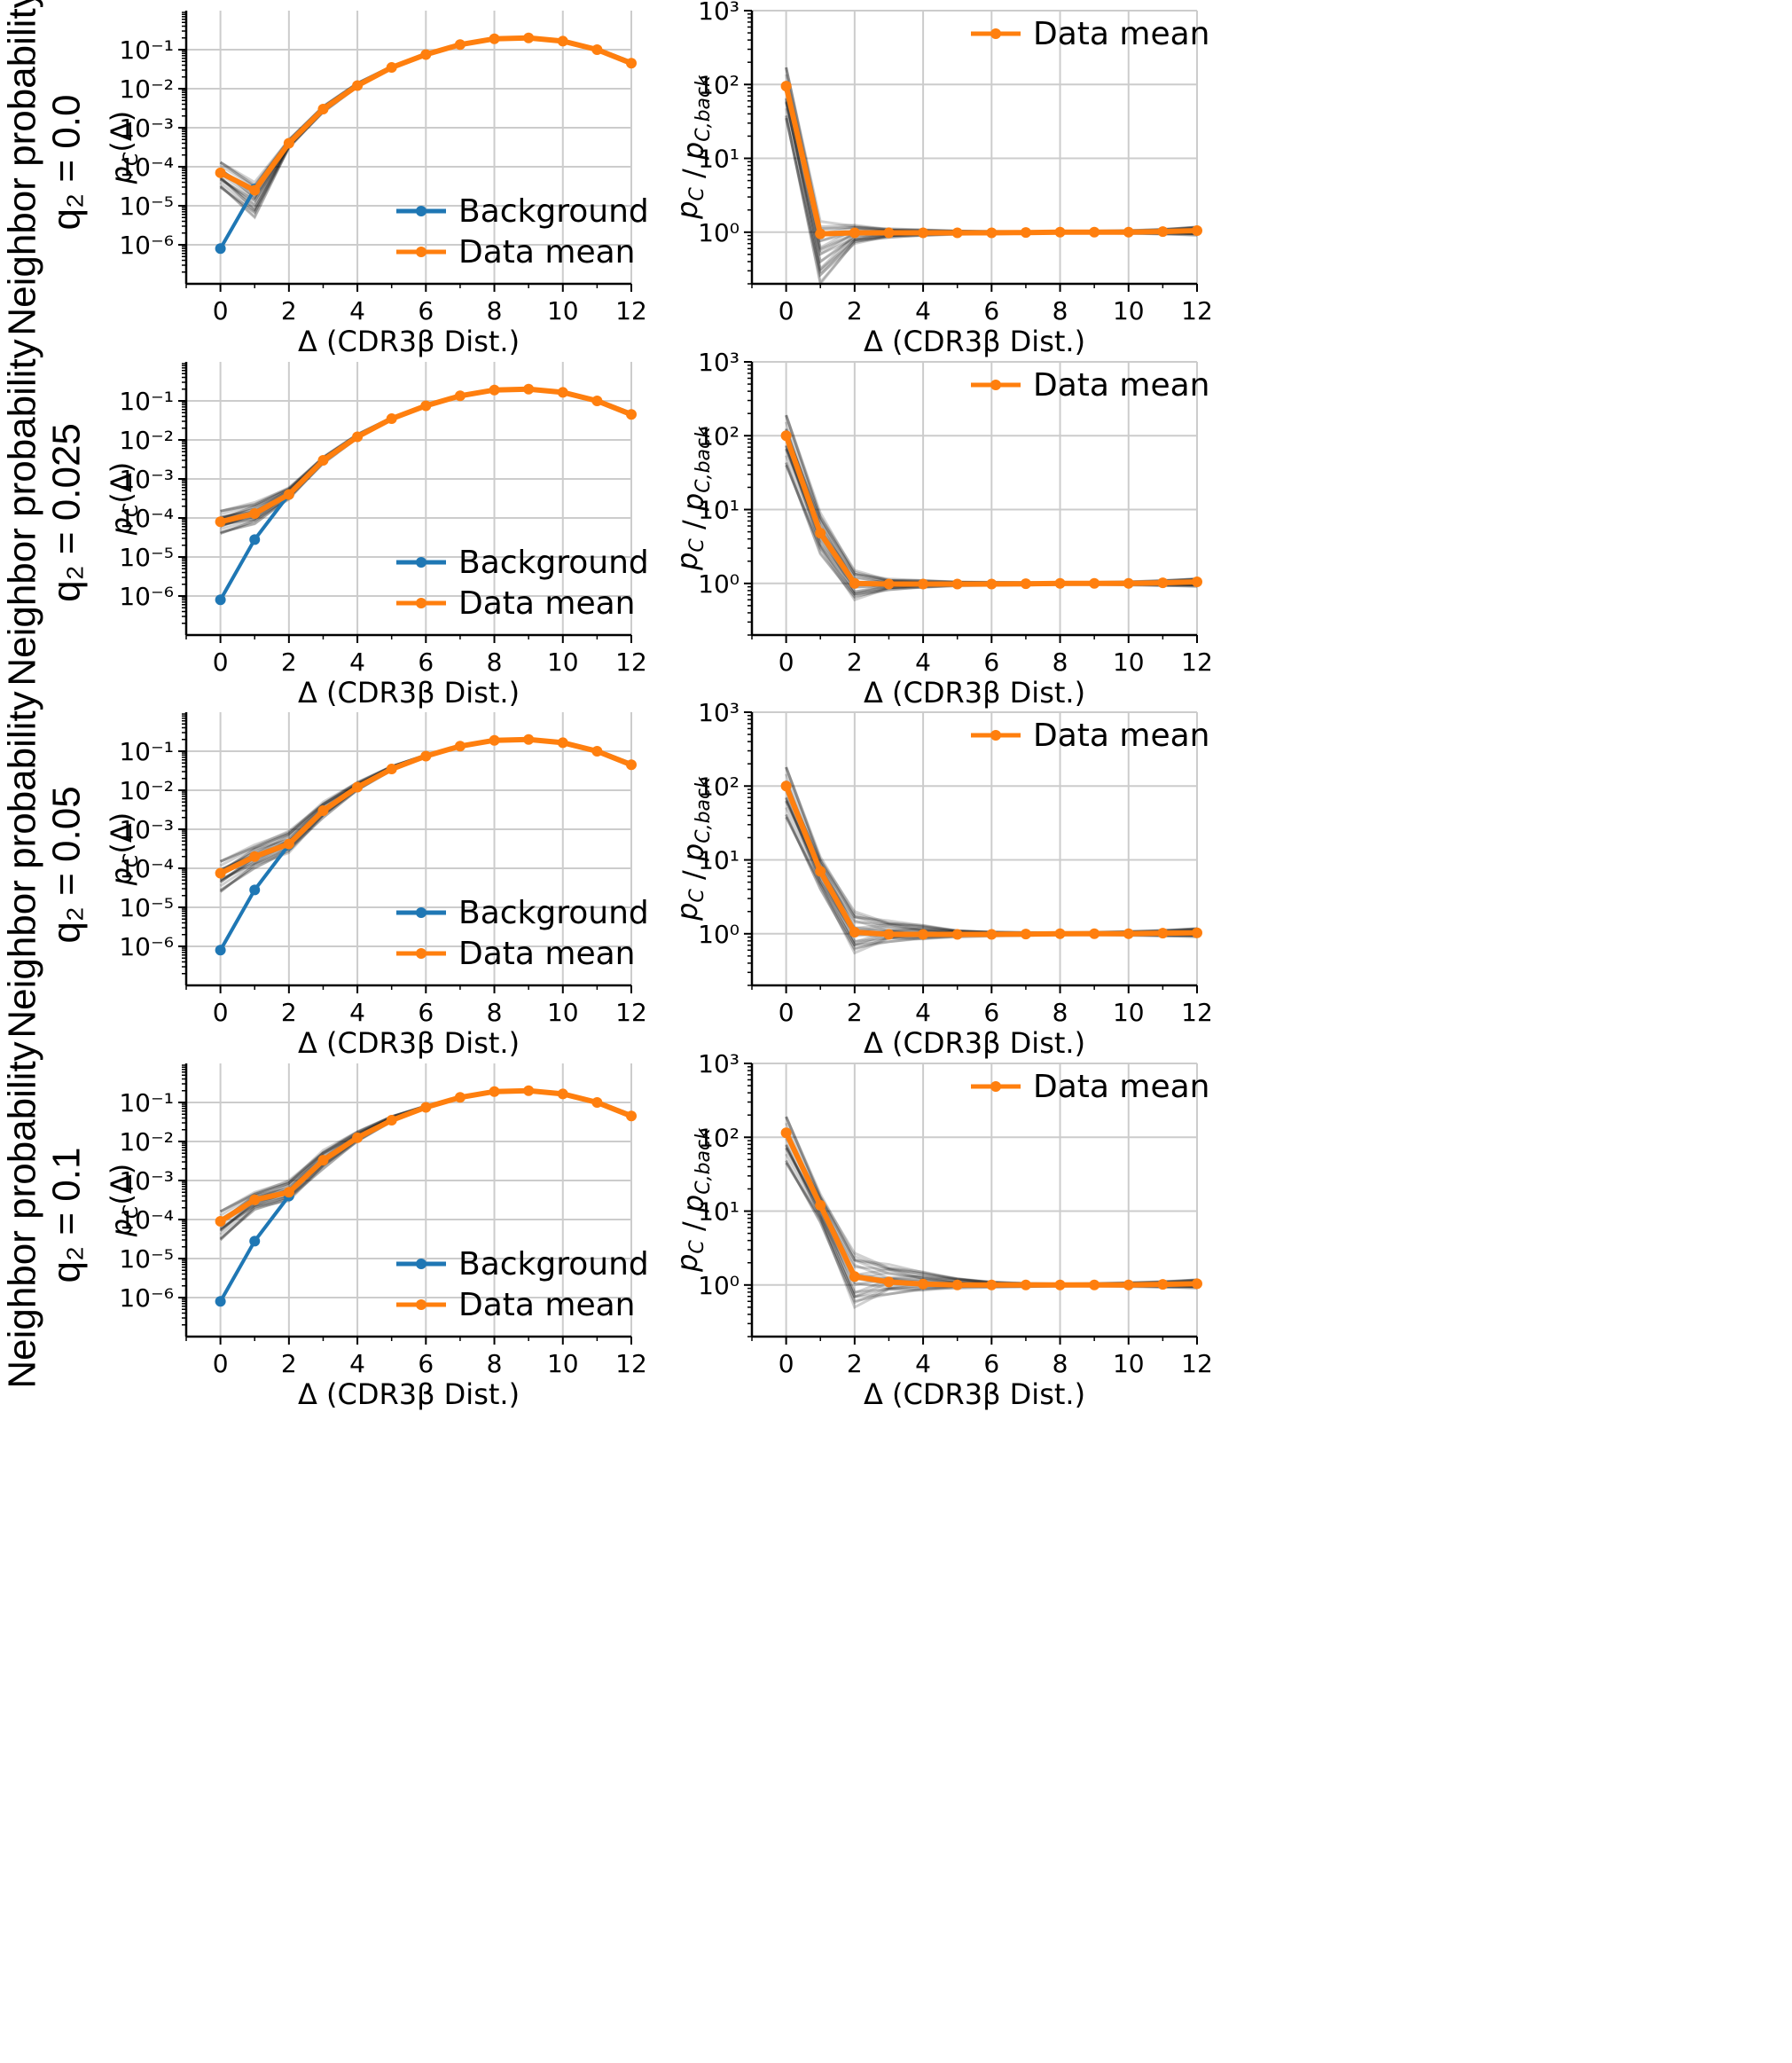 This screenshot has height=2063, width=1792. What do you see at coordinates (124, 148) in the screenshot?
I see `y-axis-label: pC(Δ)` at bounding box center [124, 148].